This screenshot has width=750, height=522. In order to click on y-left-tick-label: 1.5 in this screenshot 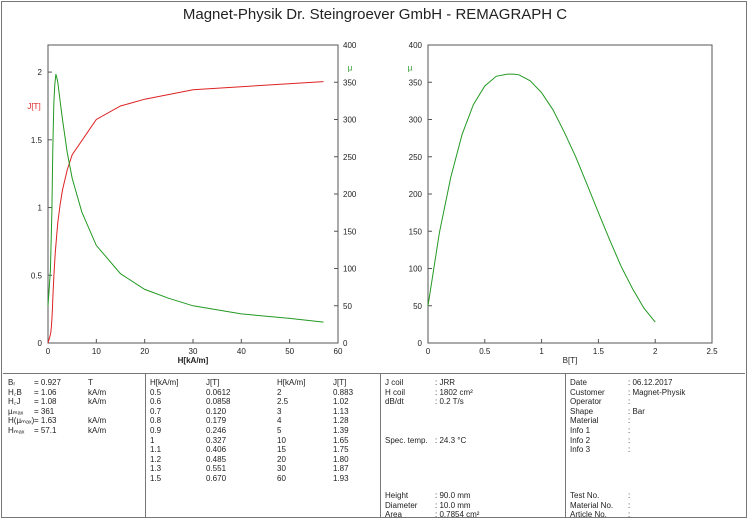, I will do `click(37, 140)`.